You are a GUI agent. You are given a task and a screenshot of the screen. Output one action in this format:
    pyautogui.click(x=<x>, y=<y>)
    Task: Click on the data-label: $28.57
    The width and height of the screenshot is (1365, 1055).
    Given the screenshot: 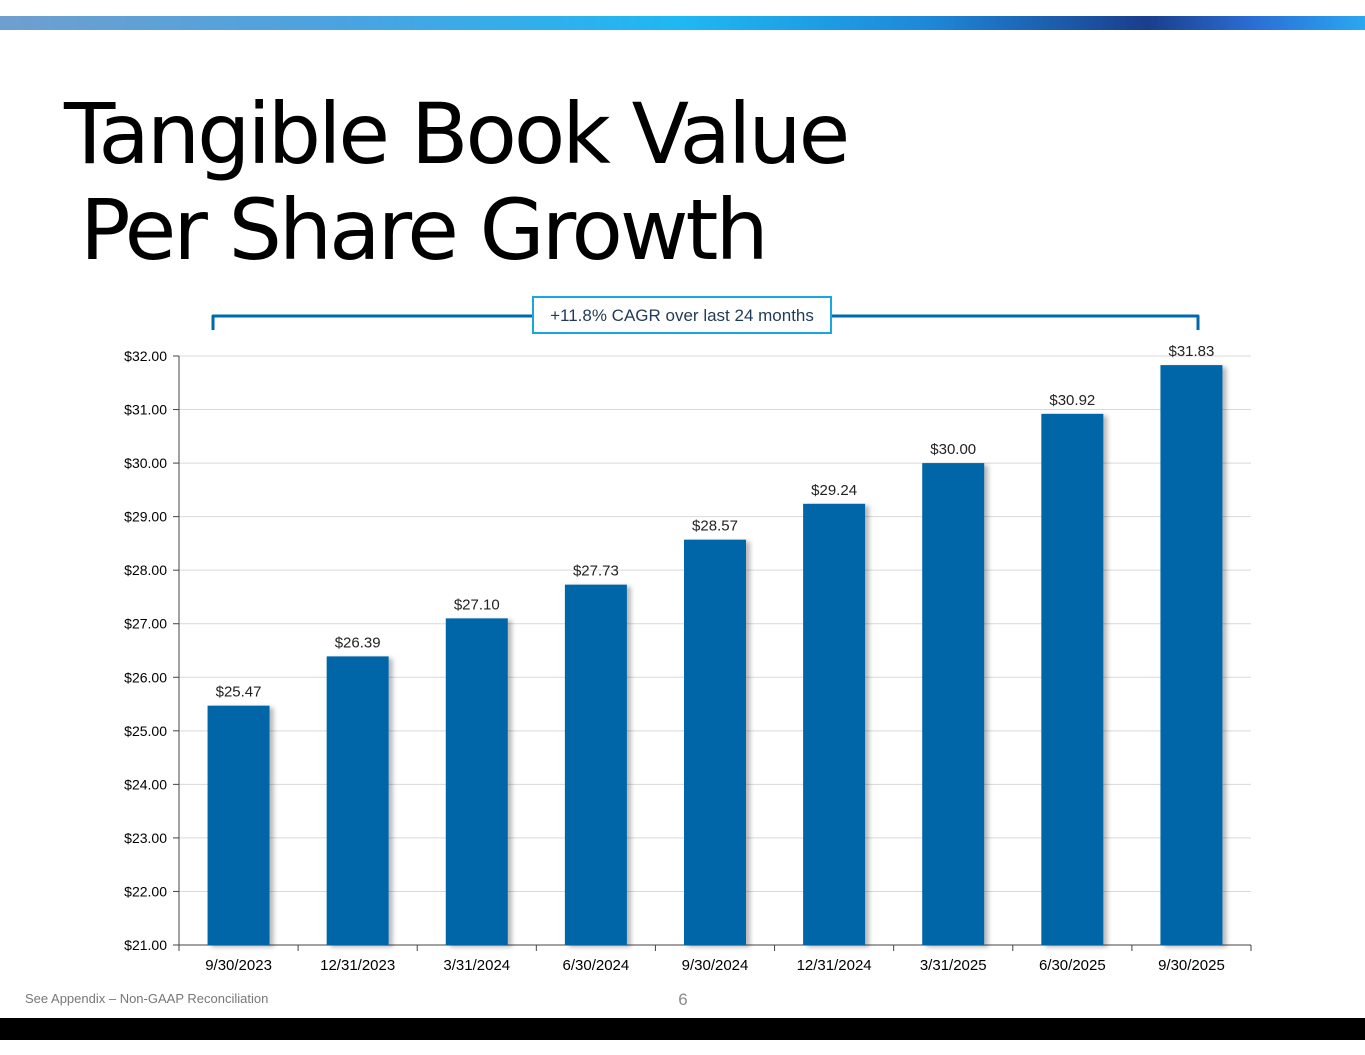 What is the action you would take?
    pyautogui.click(x=715, y=526)
    